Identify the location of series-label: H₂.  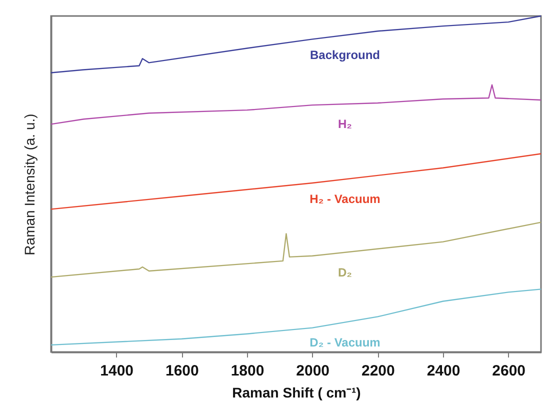
(345, 124).